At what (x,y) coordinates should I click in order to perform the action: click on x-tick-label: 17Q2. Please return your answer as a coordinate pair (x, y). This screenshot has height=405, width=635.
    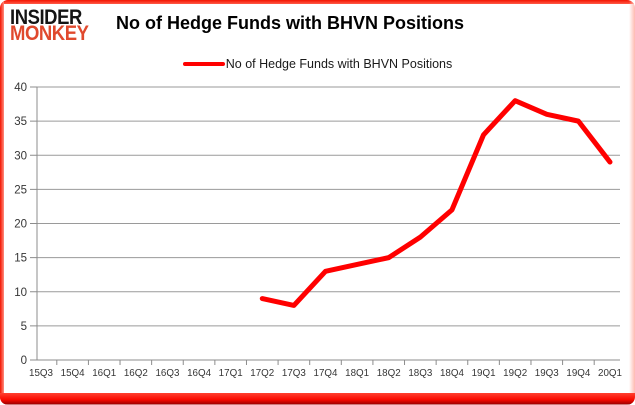
    Looking at the image, I should click on (262, 373).